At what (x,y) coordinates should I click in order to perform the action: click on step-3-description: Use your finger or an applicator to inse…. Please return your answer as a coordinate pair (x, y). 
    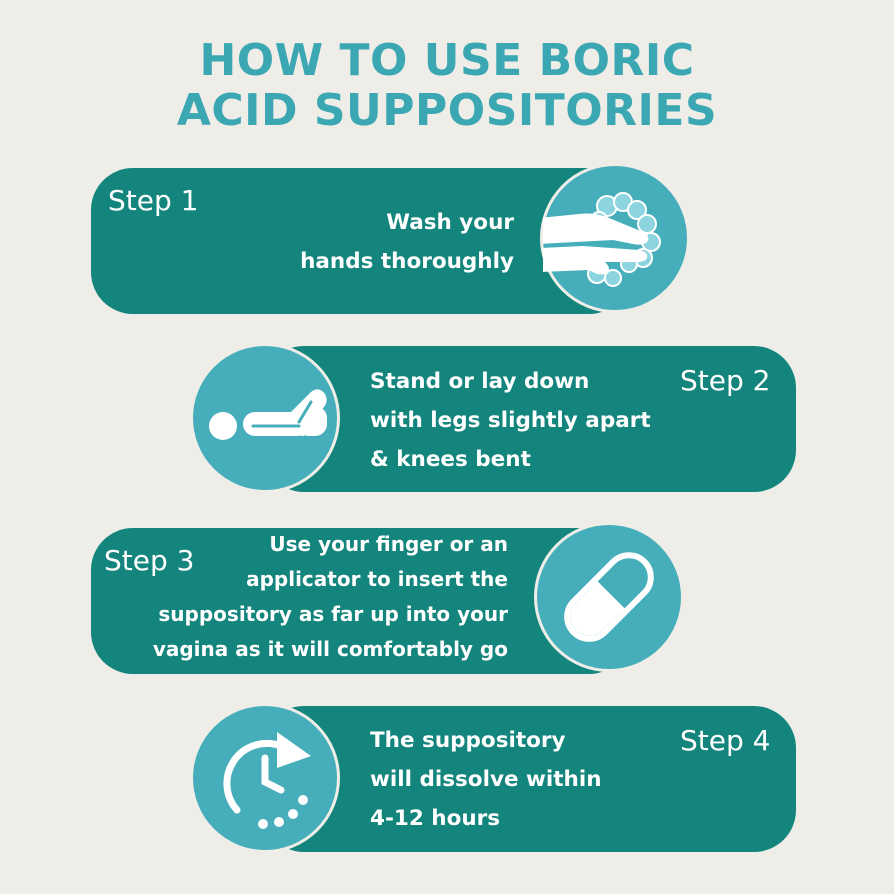
    Looking at the image, I should click on (330, 597).